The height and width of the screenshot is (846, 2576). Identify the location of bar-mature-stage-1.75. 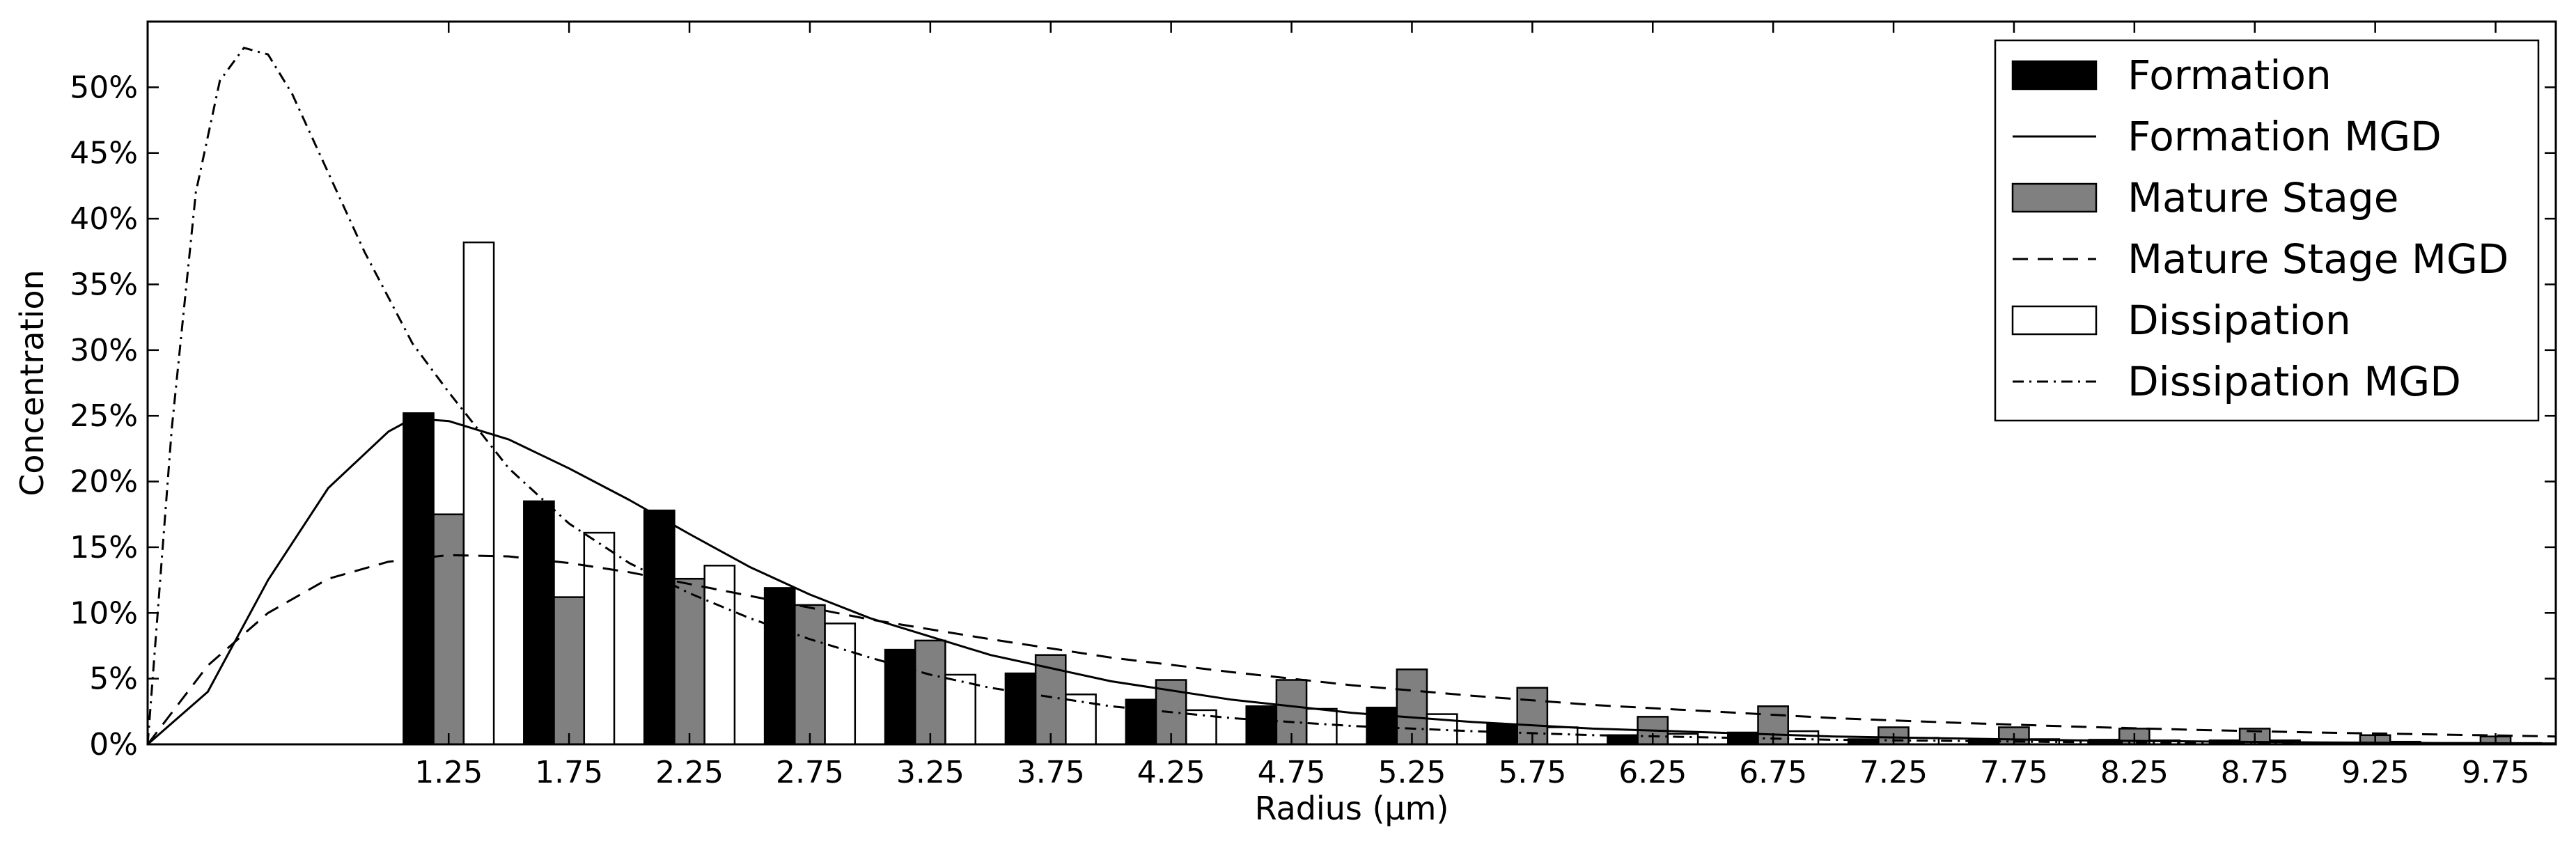
(569, 671).